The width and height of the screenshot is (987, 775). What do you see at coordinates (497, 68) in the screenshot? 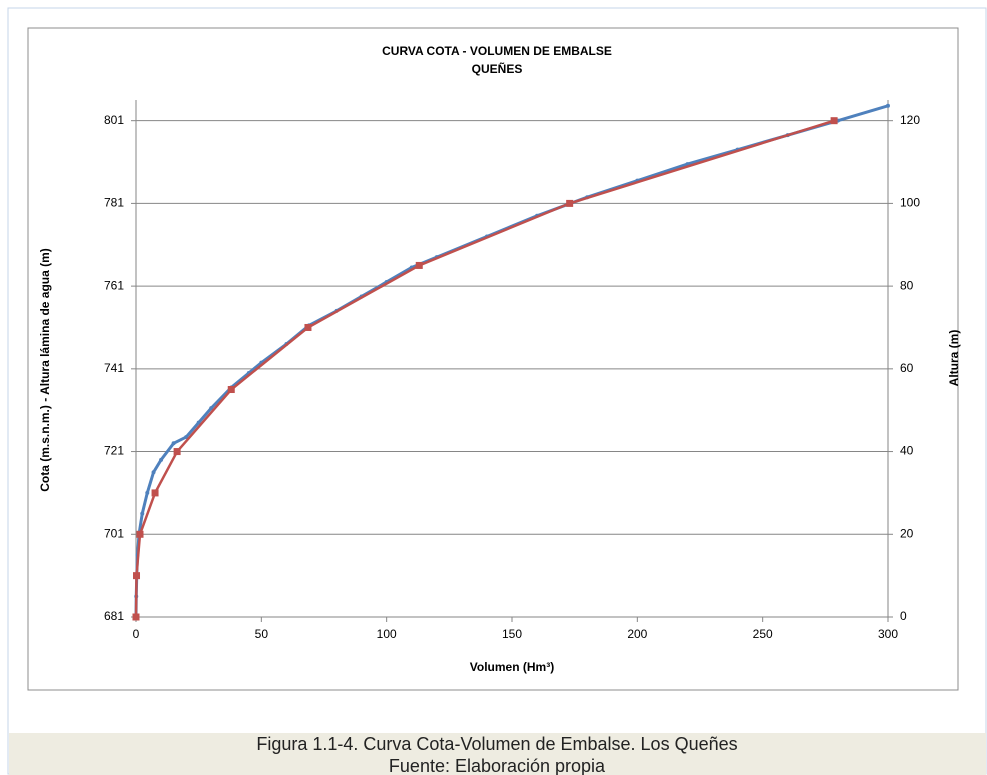
I see `chart-subtitle: QUEÑES` at bounding box center [497, 68].